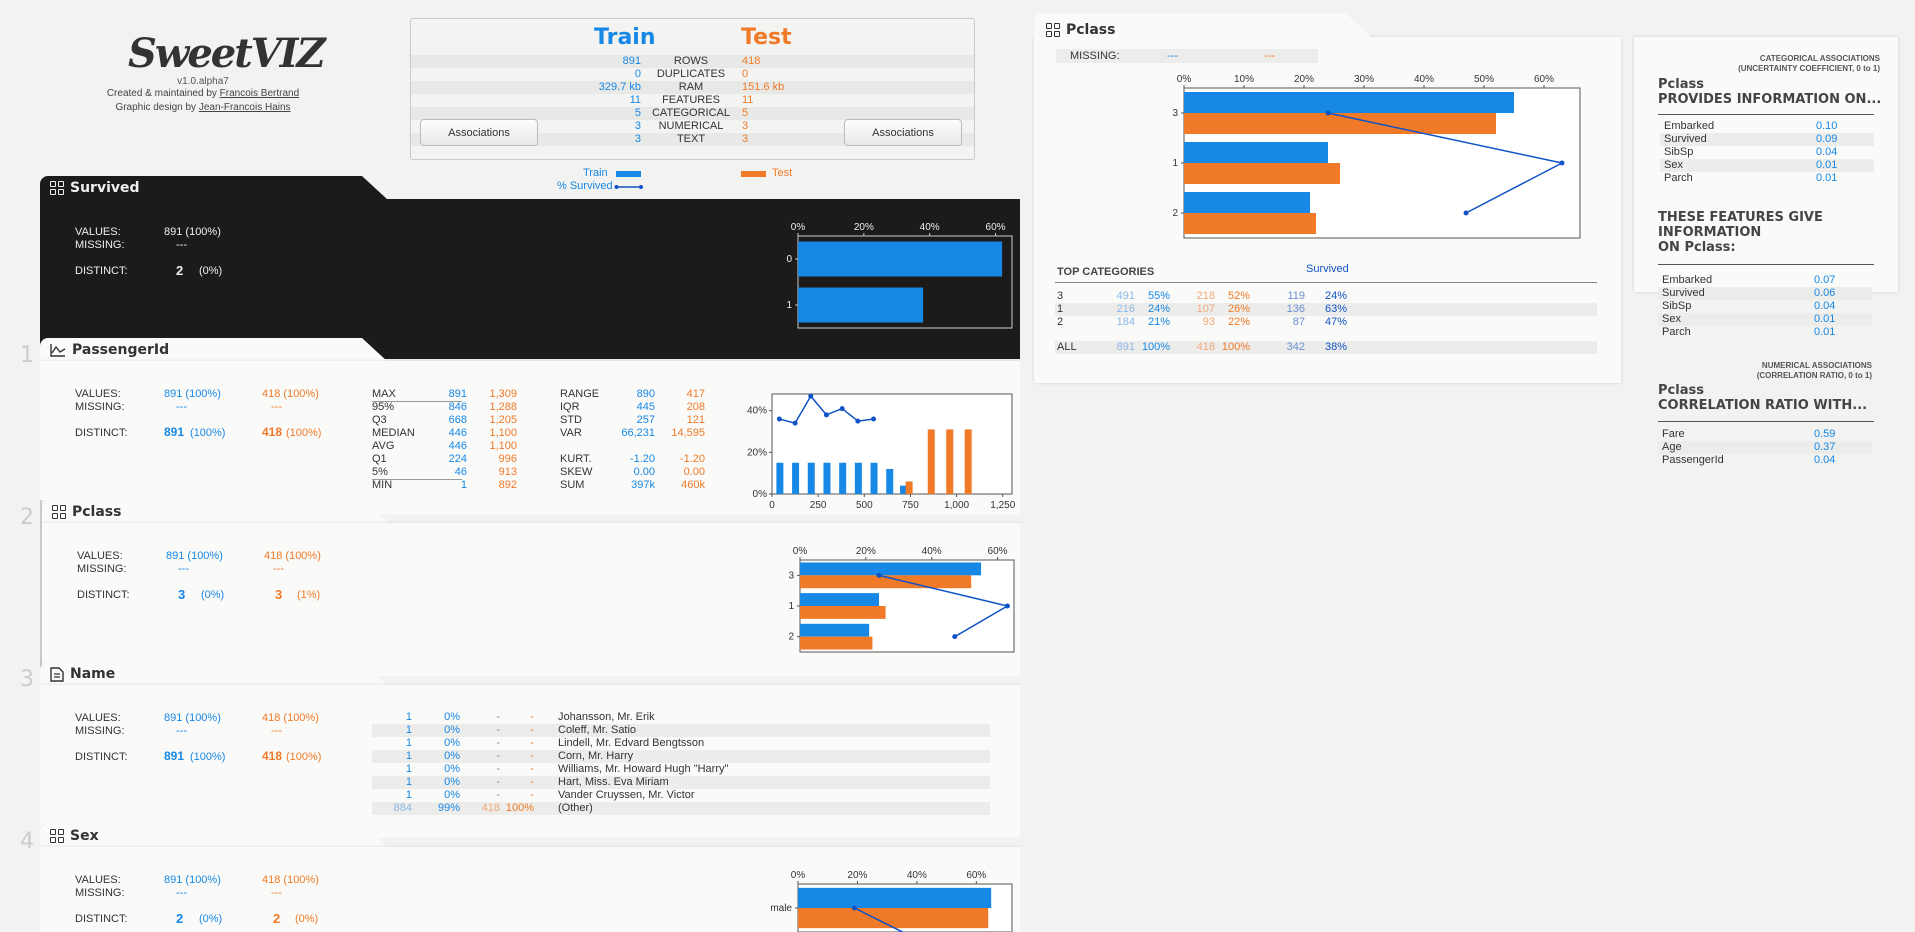 Image resolution: width=1915 pixels, height=932 pixels. Describe the element at coordinates (101, 433) in the screenshot. I see `distinct-label: DISTINCT:` at that location.